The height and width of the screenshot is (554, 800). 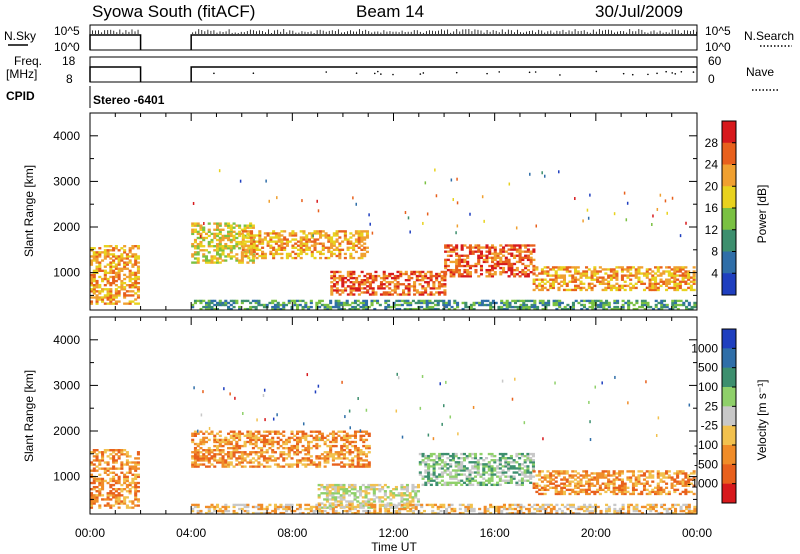 What do you see at coordinates (712, 165) in the screenshot?
I see `colorbar-tick-label: 24` at bounding box center [712, 165].